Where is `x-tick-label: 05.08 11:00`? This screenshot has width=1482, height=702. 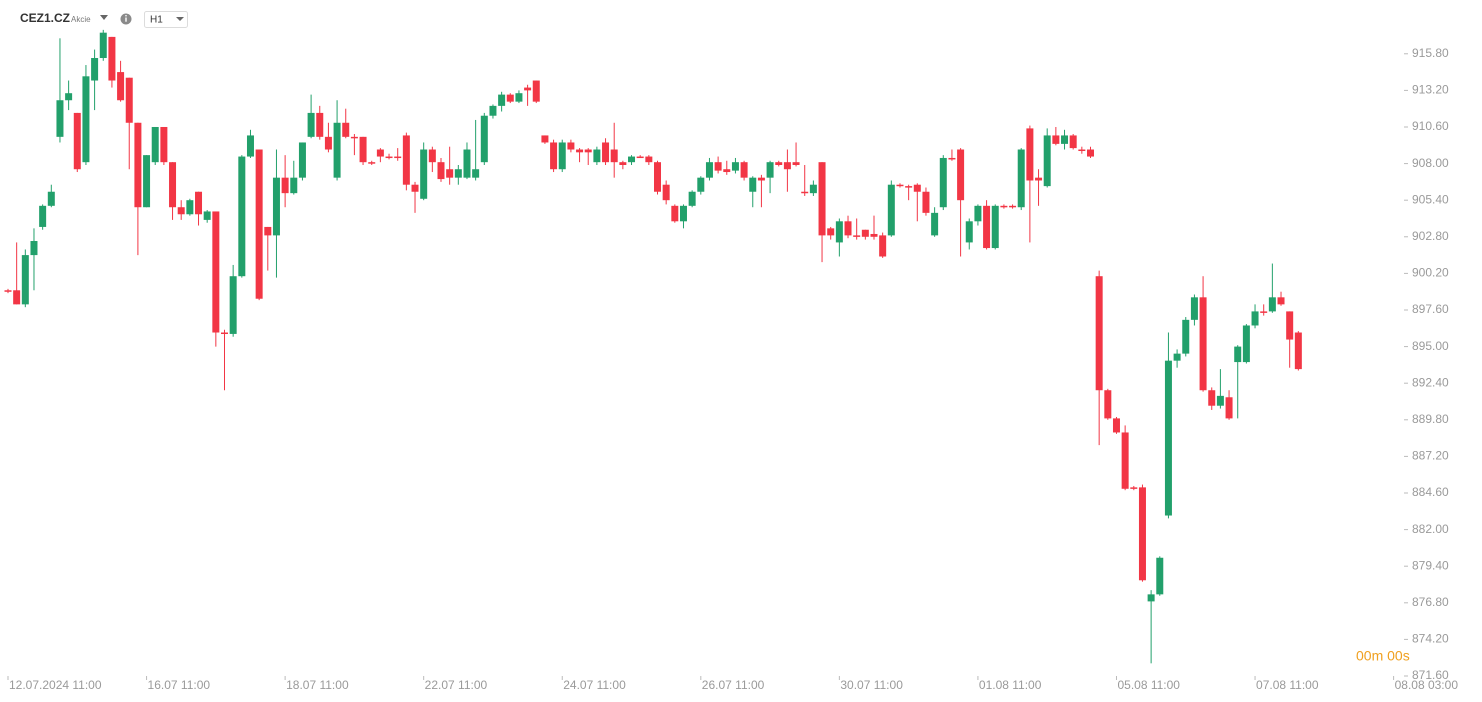
x-tick-label: 05.08 11:00 is located at coordinates (1148, 685).